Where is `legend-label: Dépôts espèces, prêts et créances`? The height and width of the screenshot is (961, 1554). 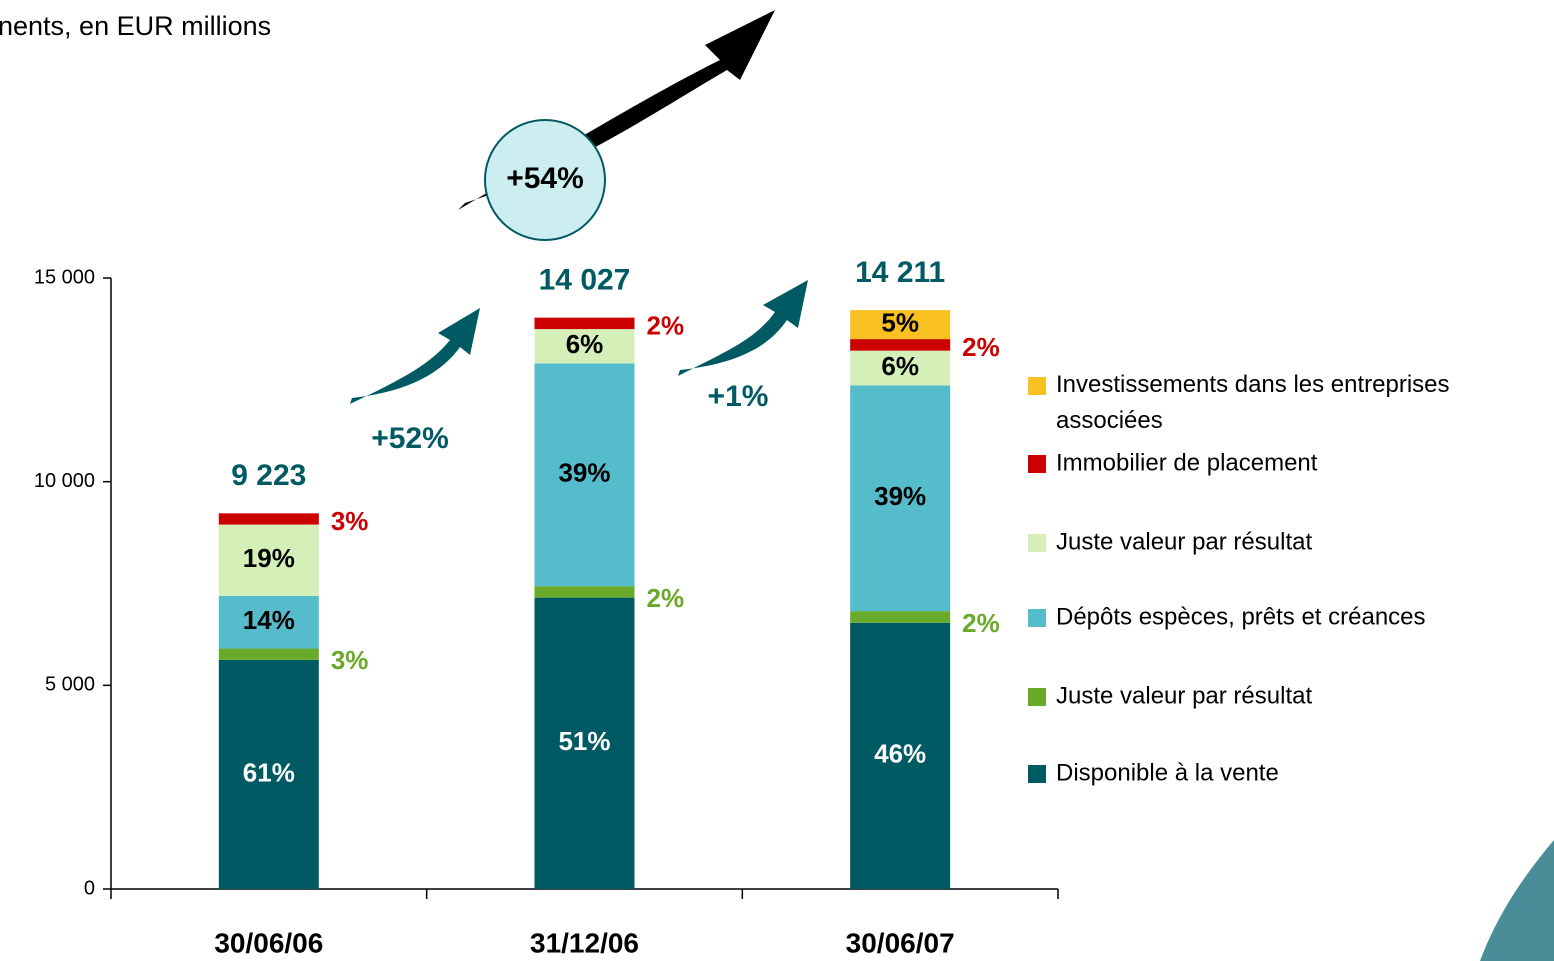
legend-label: Dépôts espèces, prêts et créances is located at coordinates (1241, 616).